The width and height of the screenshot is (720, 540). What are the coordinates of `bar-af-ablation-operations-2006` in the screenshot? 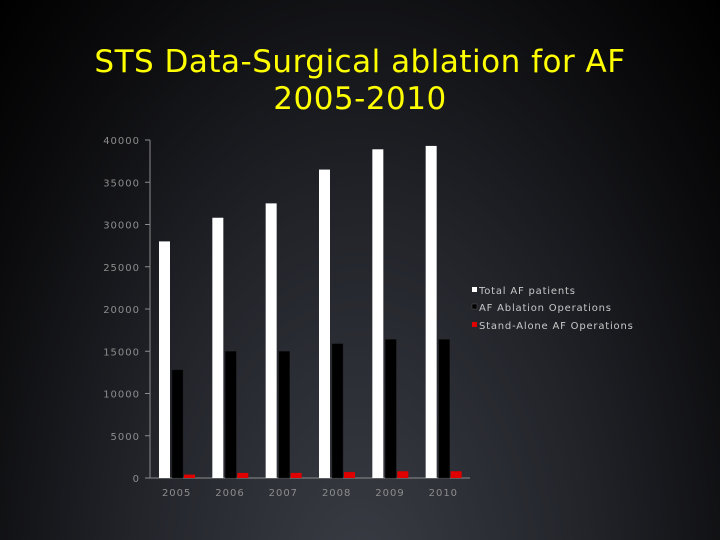 It's located at (231, 415).